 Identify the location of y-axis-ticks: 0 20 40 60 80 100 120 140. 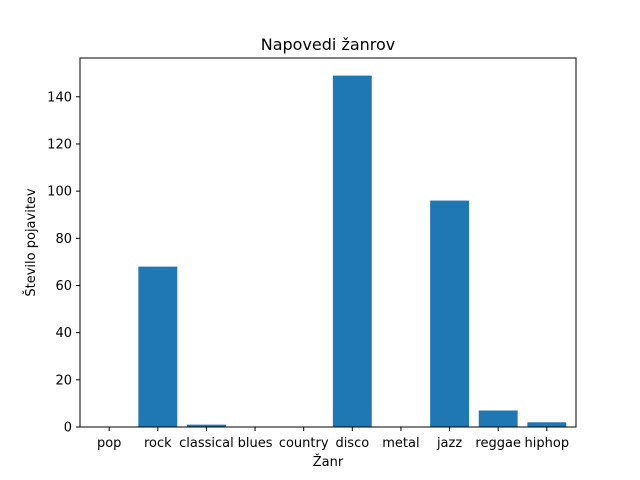
(63, 263).